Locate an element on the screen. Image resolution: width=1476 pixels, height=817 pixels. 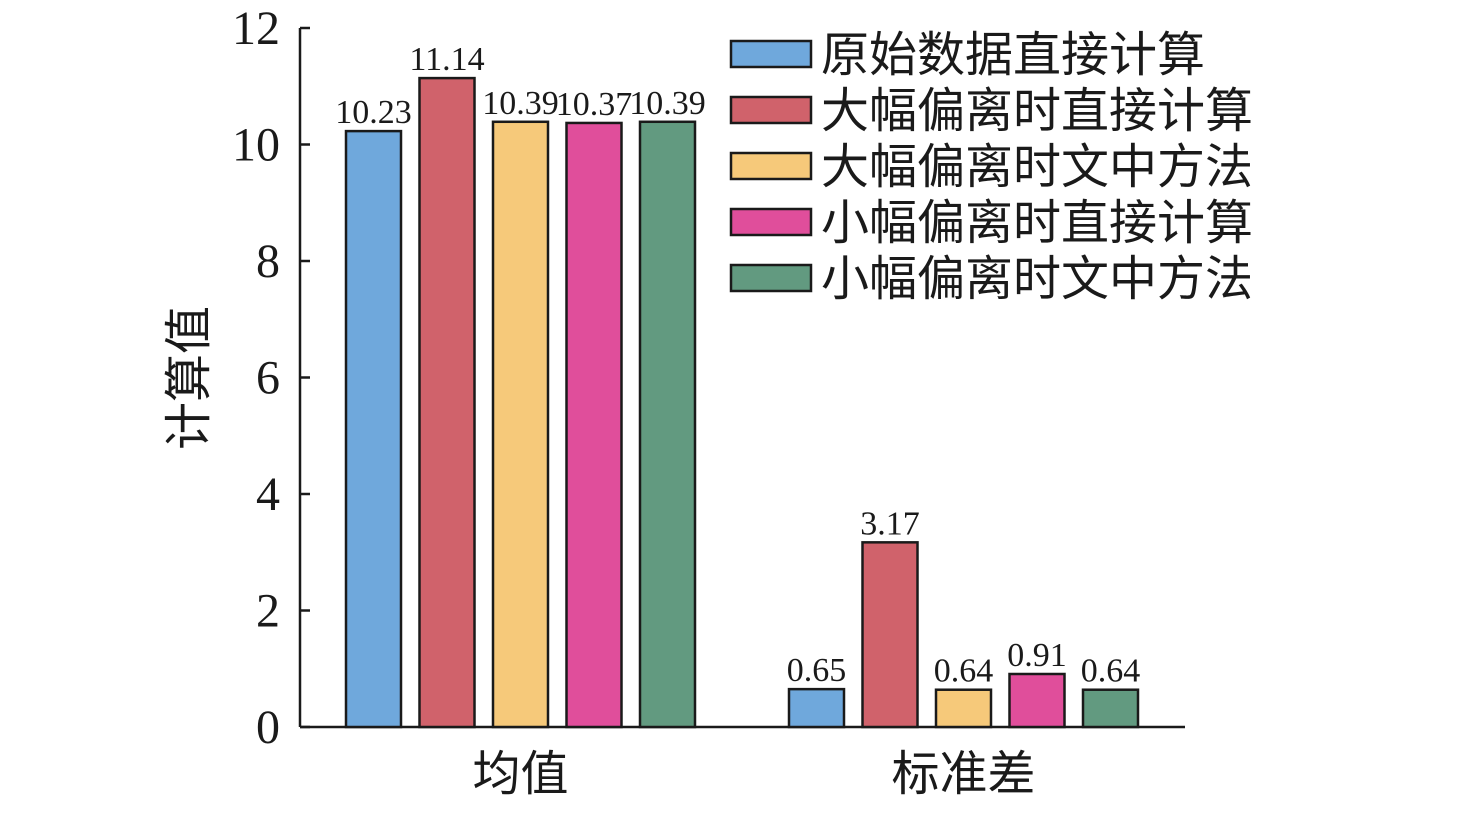
y-tick-label: 2 is located at coordinates (268, 611).